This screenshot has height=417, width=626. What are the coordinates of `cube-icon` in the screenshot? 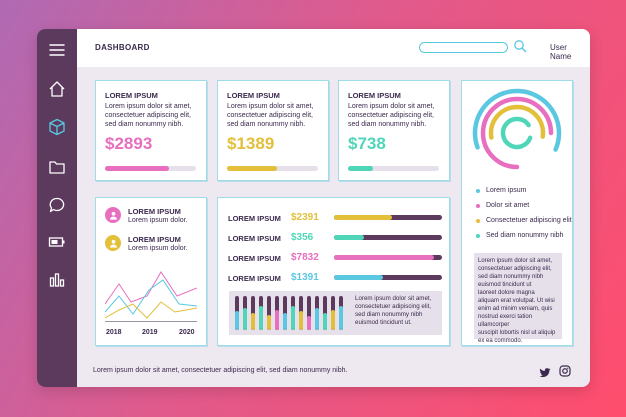 It's located at (57, 127).